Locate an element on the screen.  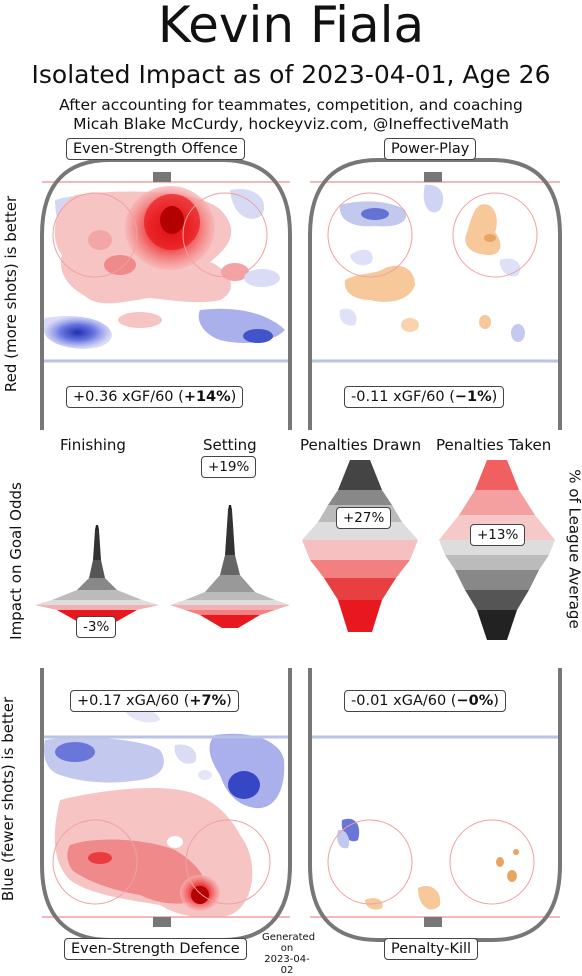
value-label-penalties-taken: +13% is located at coordinates (498, 535).